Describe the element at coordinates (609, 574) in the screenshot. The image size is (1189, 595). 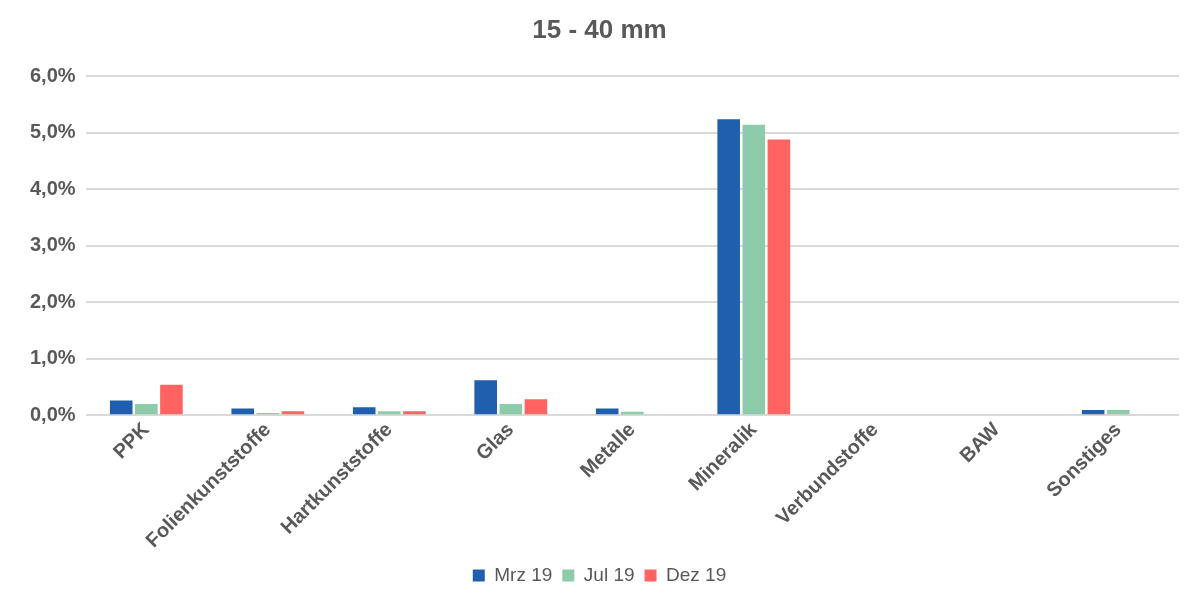
I see `legend-label: Jul 19` at that location.